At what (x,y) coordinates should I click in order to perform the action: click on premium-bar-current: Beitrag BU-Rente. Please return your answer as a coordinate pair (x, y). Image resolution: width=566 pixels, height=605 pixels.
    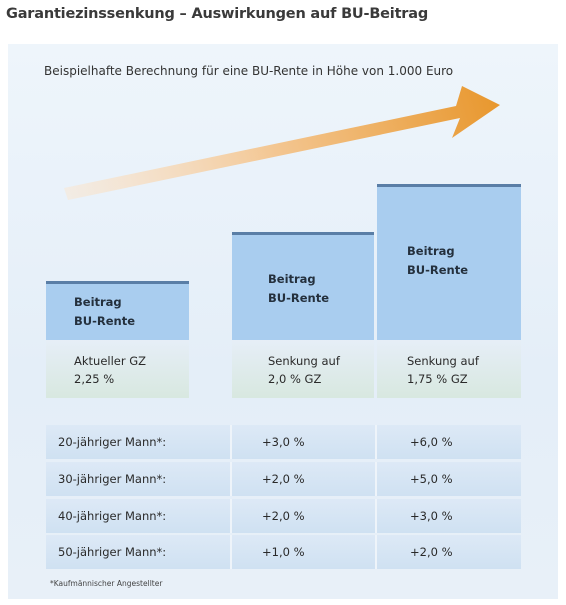
    Looking at the image, I should click on (117, 310).